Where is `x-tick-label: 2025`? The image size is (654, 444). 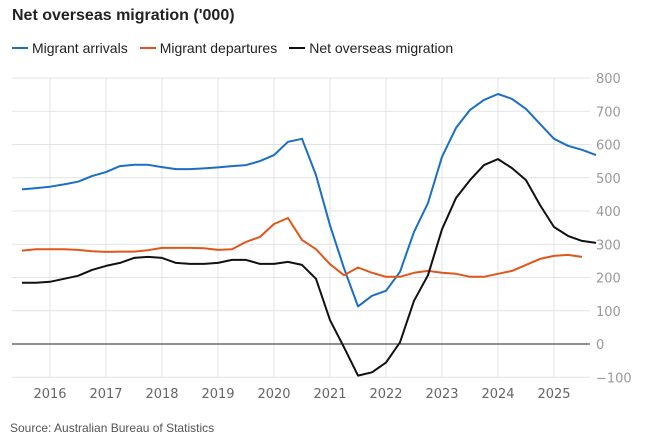
x-tick-label: 2025 is located at coordinates (553, 394).